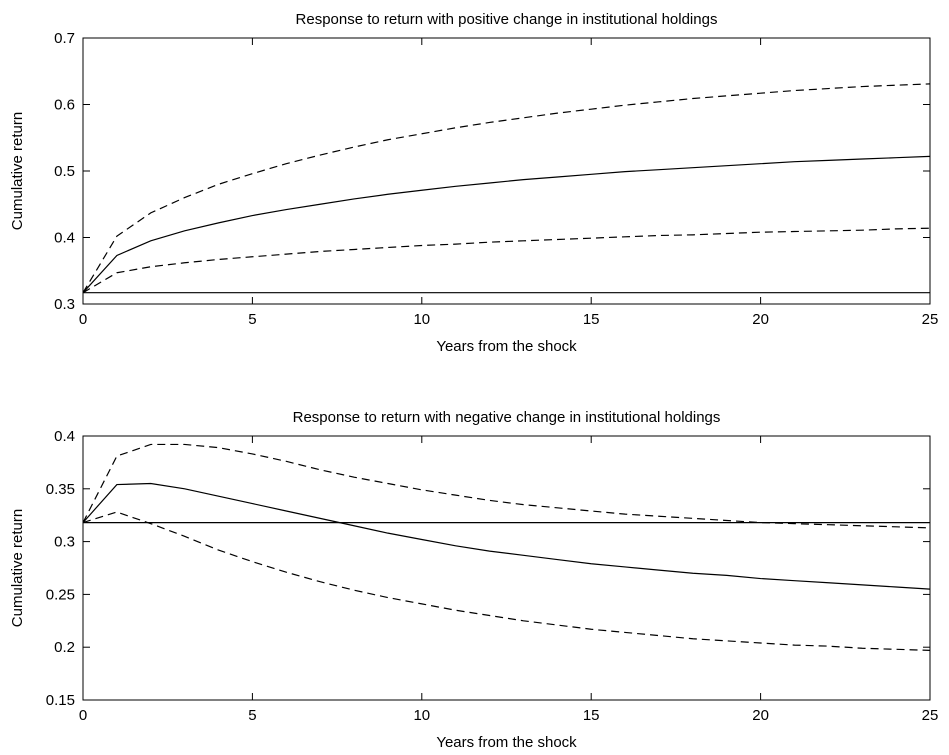 This screenshot has height=755, width=949. I want to click on impulse-response-line, so click(506, 536).